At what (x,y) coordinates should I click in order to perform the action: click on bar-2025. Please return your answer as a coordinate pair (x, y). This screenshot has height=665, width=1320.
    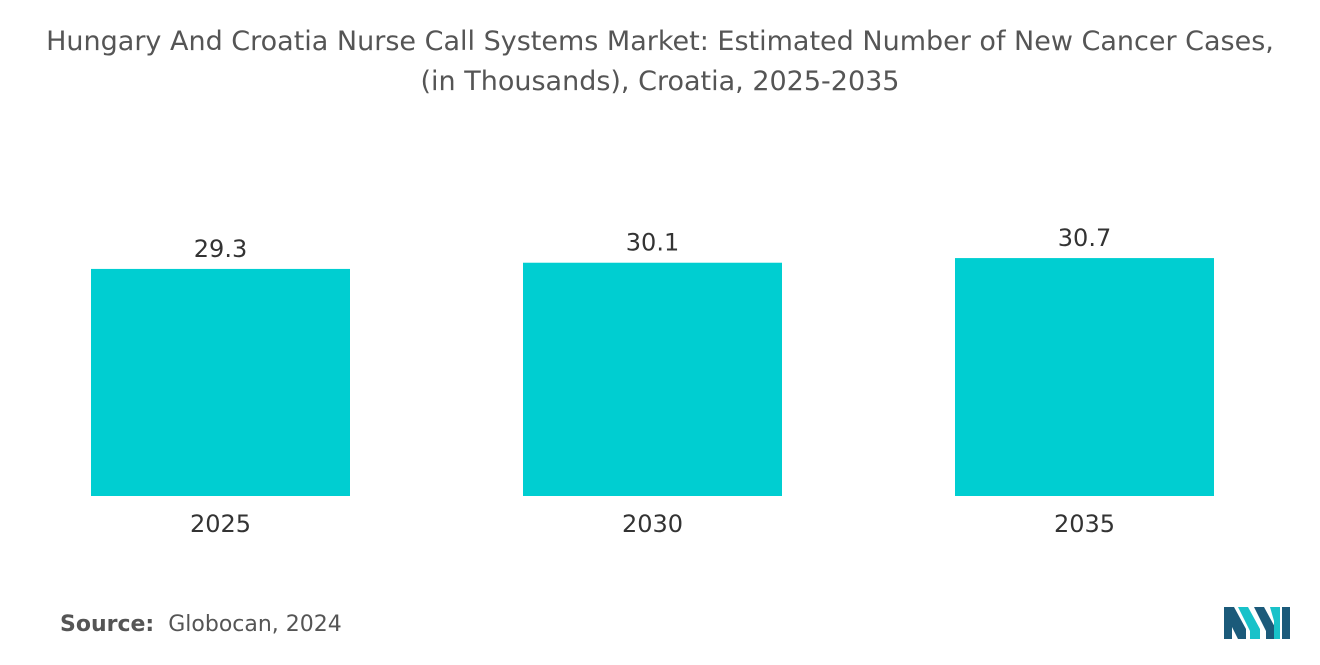
    Looking at the image, I should click on (220, 382).